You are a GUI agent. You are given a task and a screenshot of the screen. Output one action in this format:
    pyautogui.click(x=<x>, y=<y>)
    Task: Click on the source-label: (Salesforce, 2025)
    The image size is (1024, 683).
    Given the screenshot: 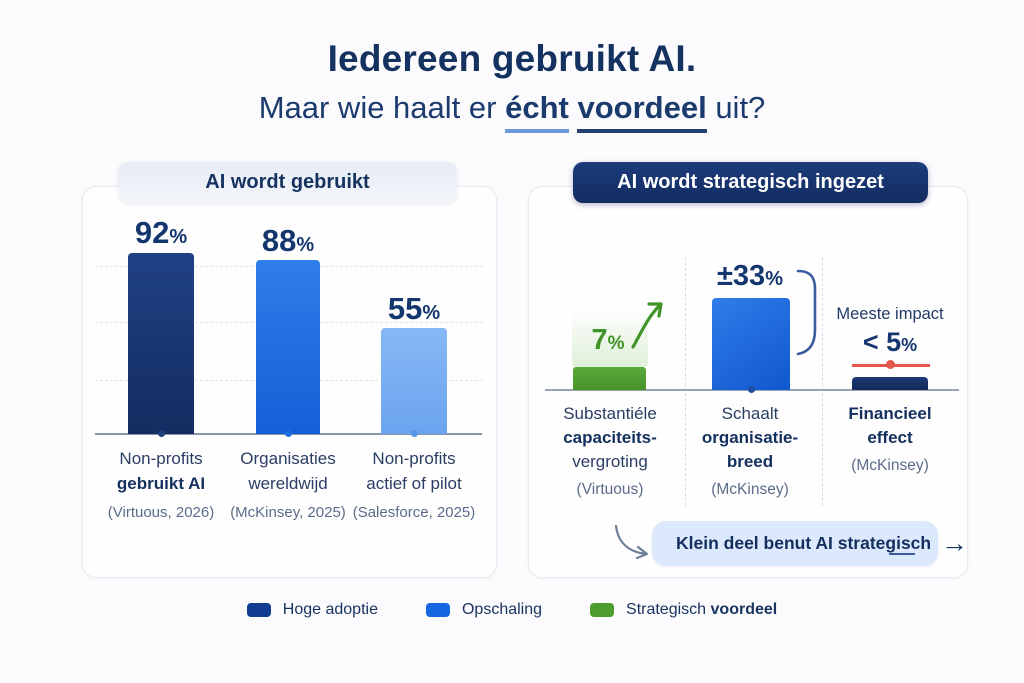 What is the action you would take?
    pyautogui.click(x=414, y=512)
    